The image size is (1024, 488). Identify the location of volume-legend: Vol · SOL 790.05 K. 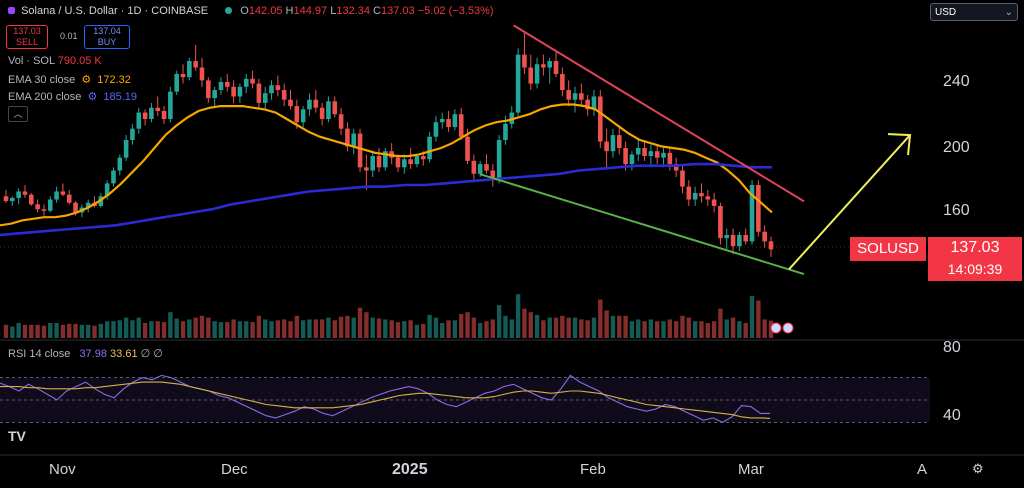
(55, 61).